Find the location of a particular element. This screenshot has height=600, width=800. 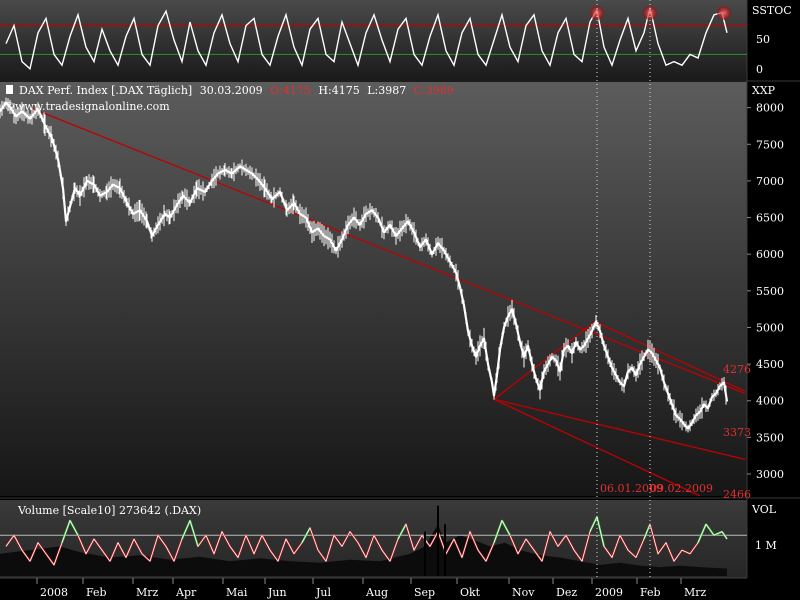

y-tick-label: 4500 is located at coordinates (770, 364).